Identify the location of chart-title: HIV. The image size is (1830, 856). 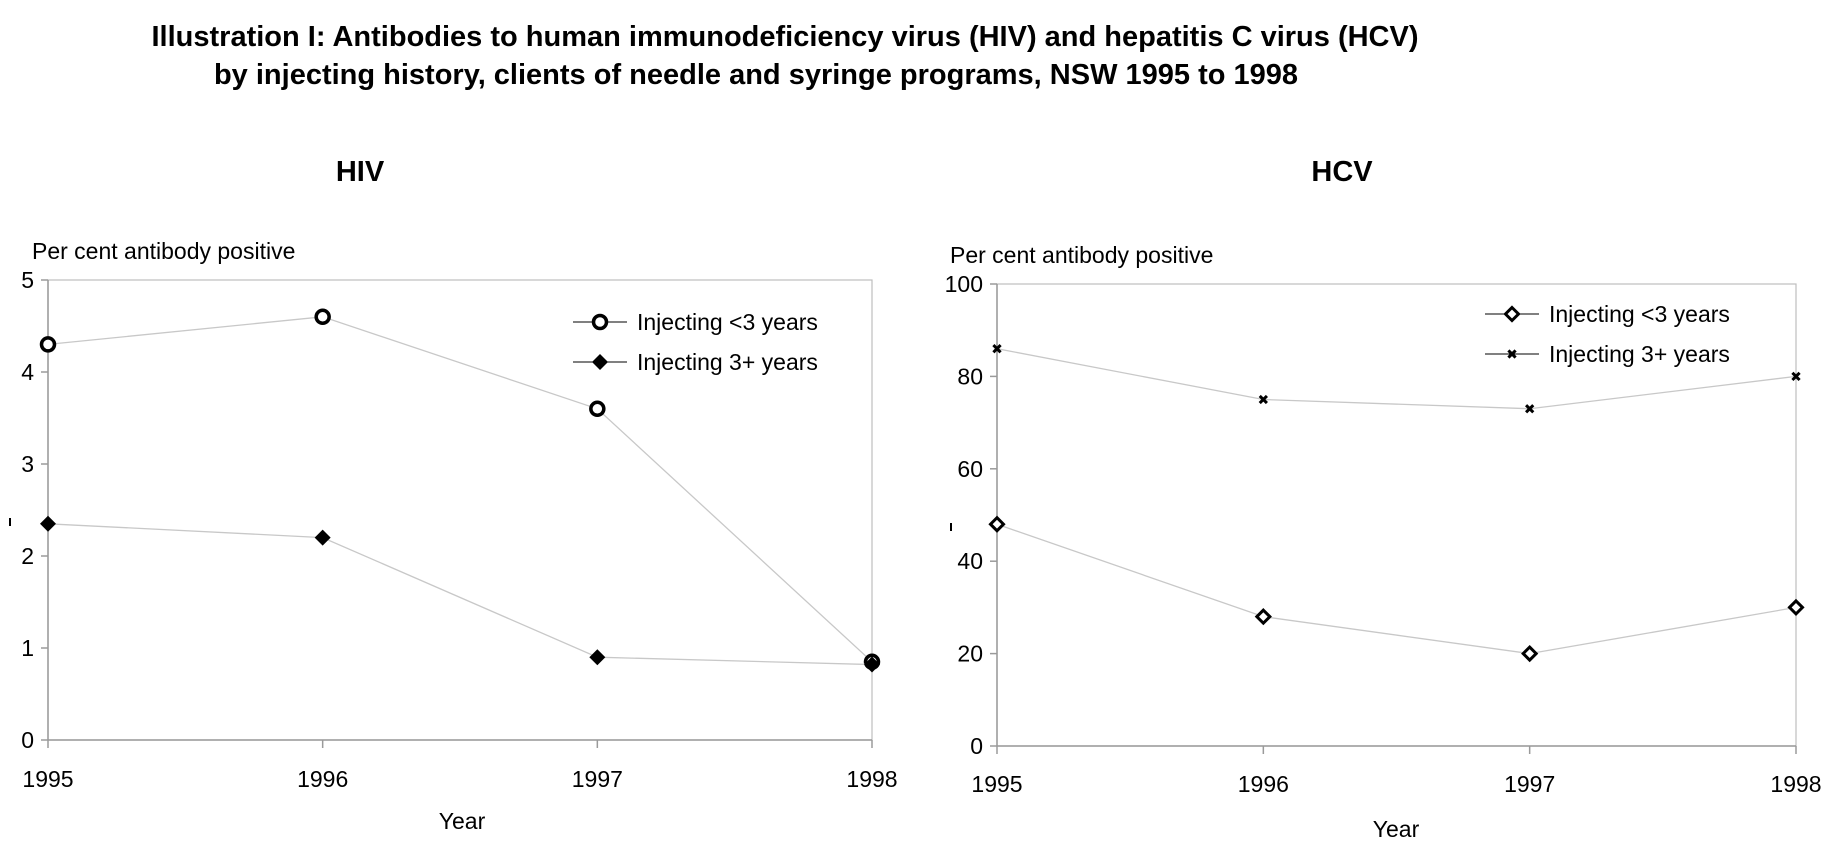
(360, 172).